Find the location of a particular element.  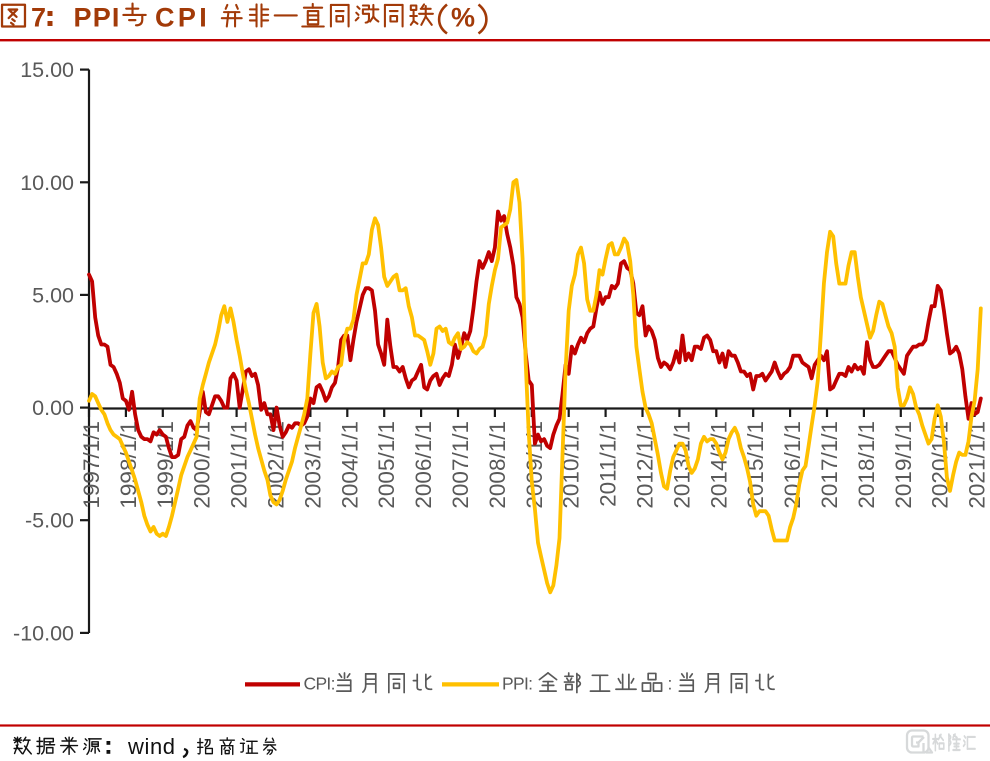

svg-text: 10.00 is located at coordinates (47, 183).